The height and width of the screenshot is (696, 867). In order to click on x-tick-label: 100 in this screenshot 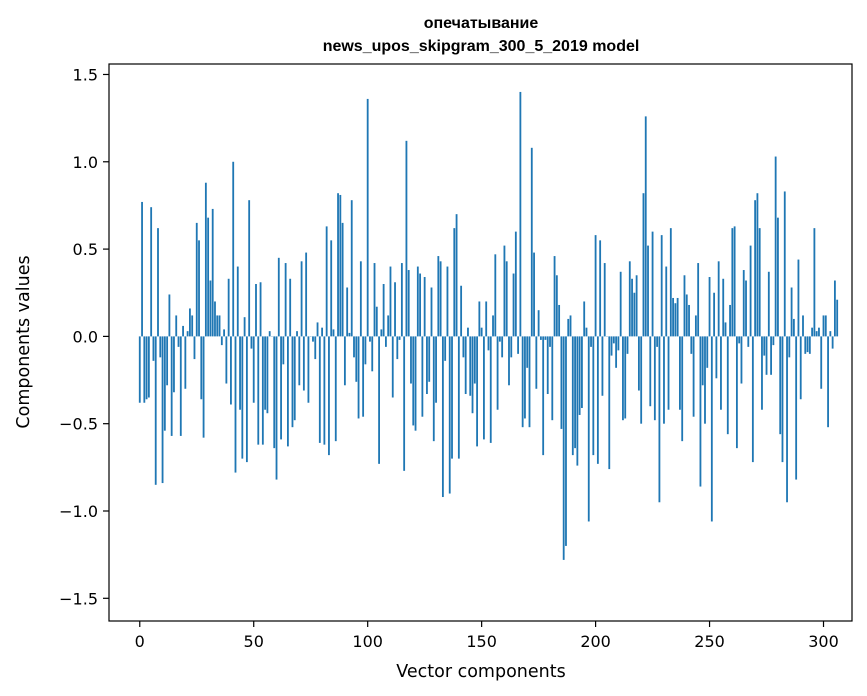, I will do `click(367, 641)`.